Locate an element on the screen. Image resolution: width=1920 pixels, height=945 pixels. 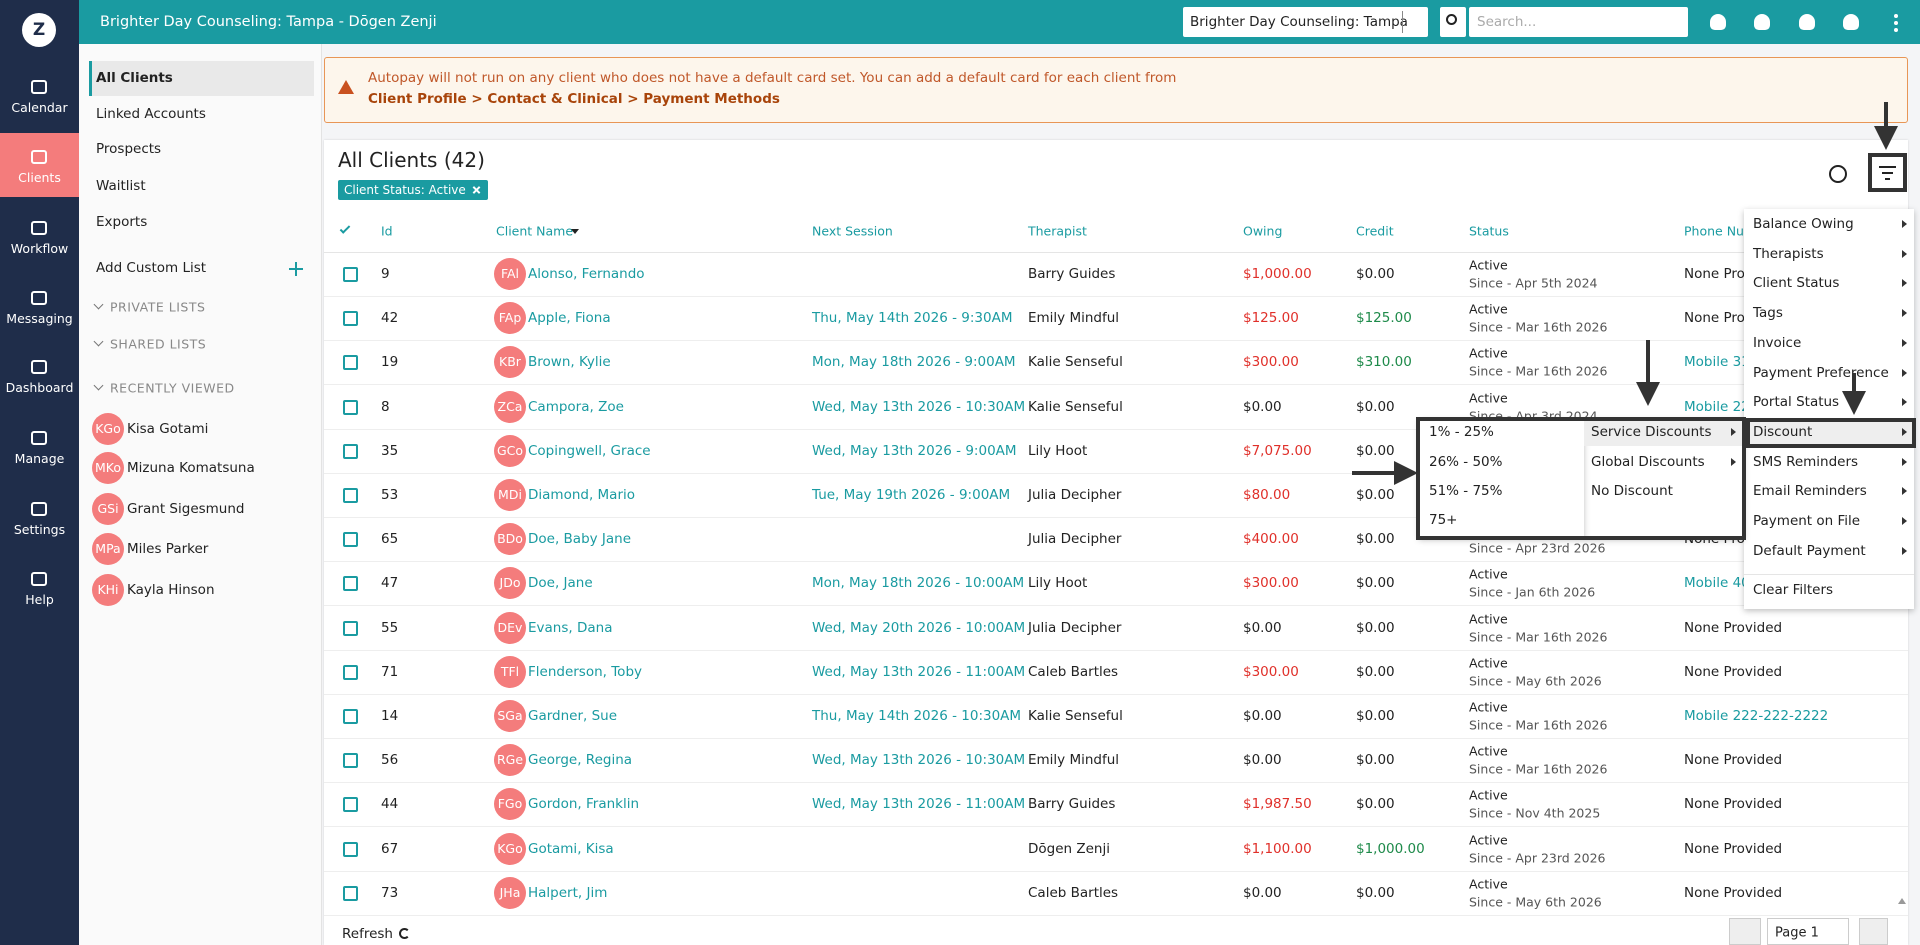
submenu-item: Service Discounts is located at coordinates (1651, 432).